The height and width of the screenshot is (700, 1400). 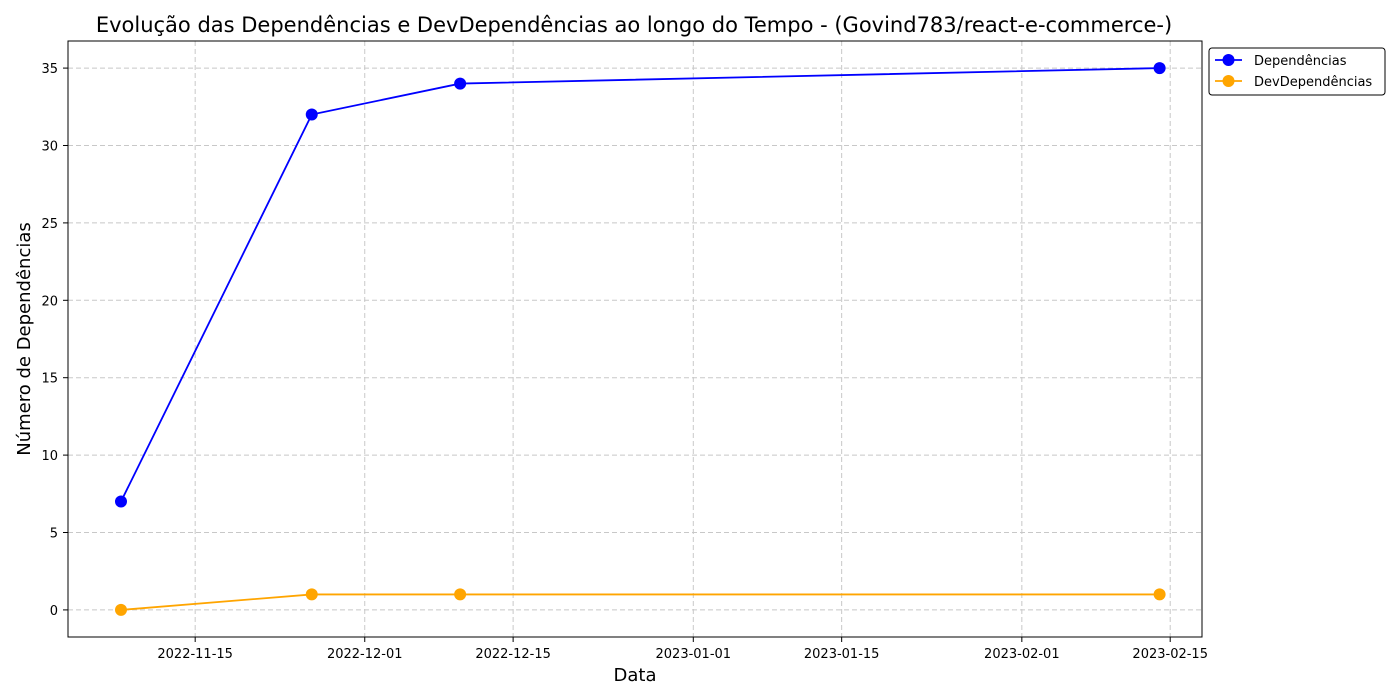 I want to click on y-tick-label: 35, so click(x=49, y=69).